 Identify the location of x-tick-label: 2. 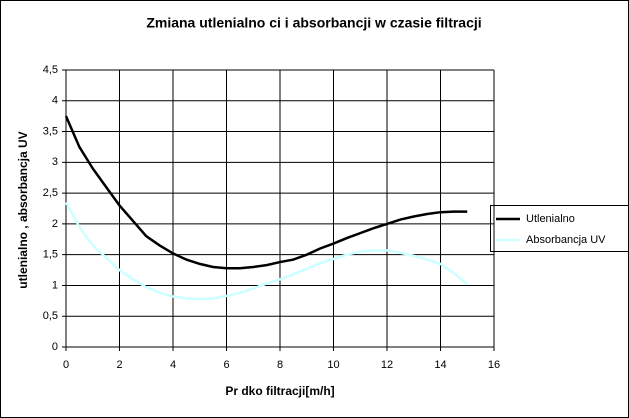
(119, 365).